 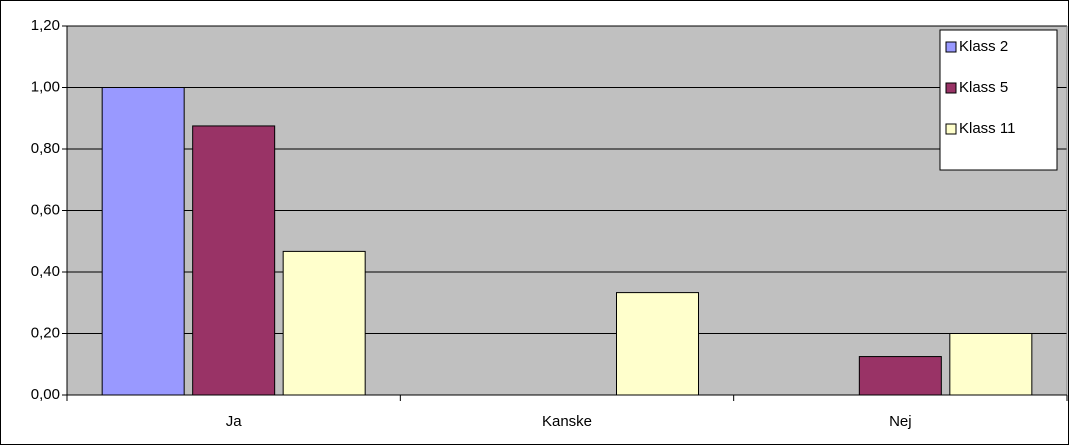 I want to click on x-tick-label: Nej, so click(x=900, y=421).